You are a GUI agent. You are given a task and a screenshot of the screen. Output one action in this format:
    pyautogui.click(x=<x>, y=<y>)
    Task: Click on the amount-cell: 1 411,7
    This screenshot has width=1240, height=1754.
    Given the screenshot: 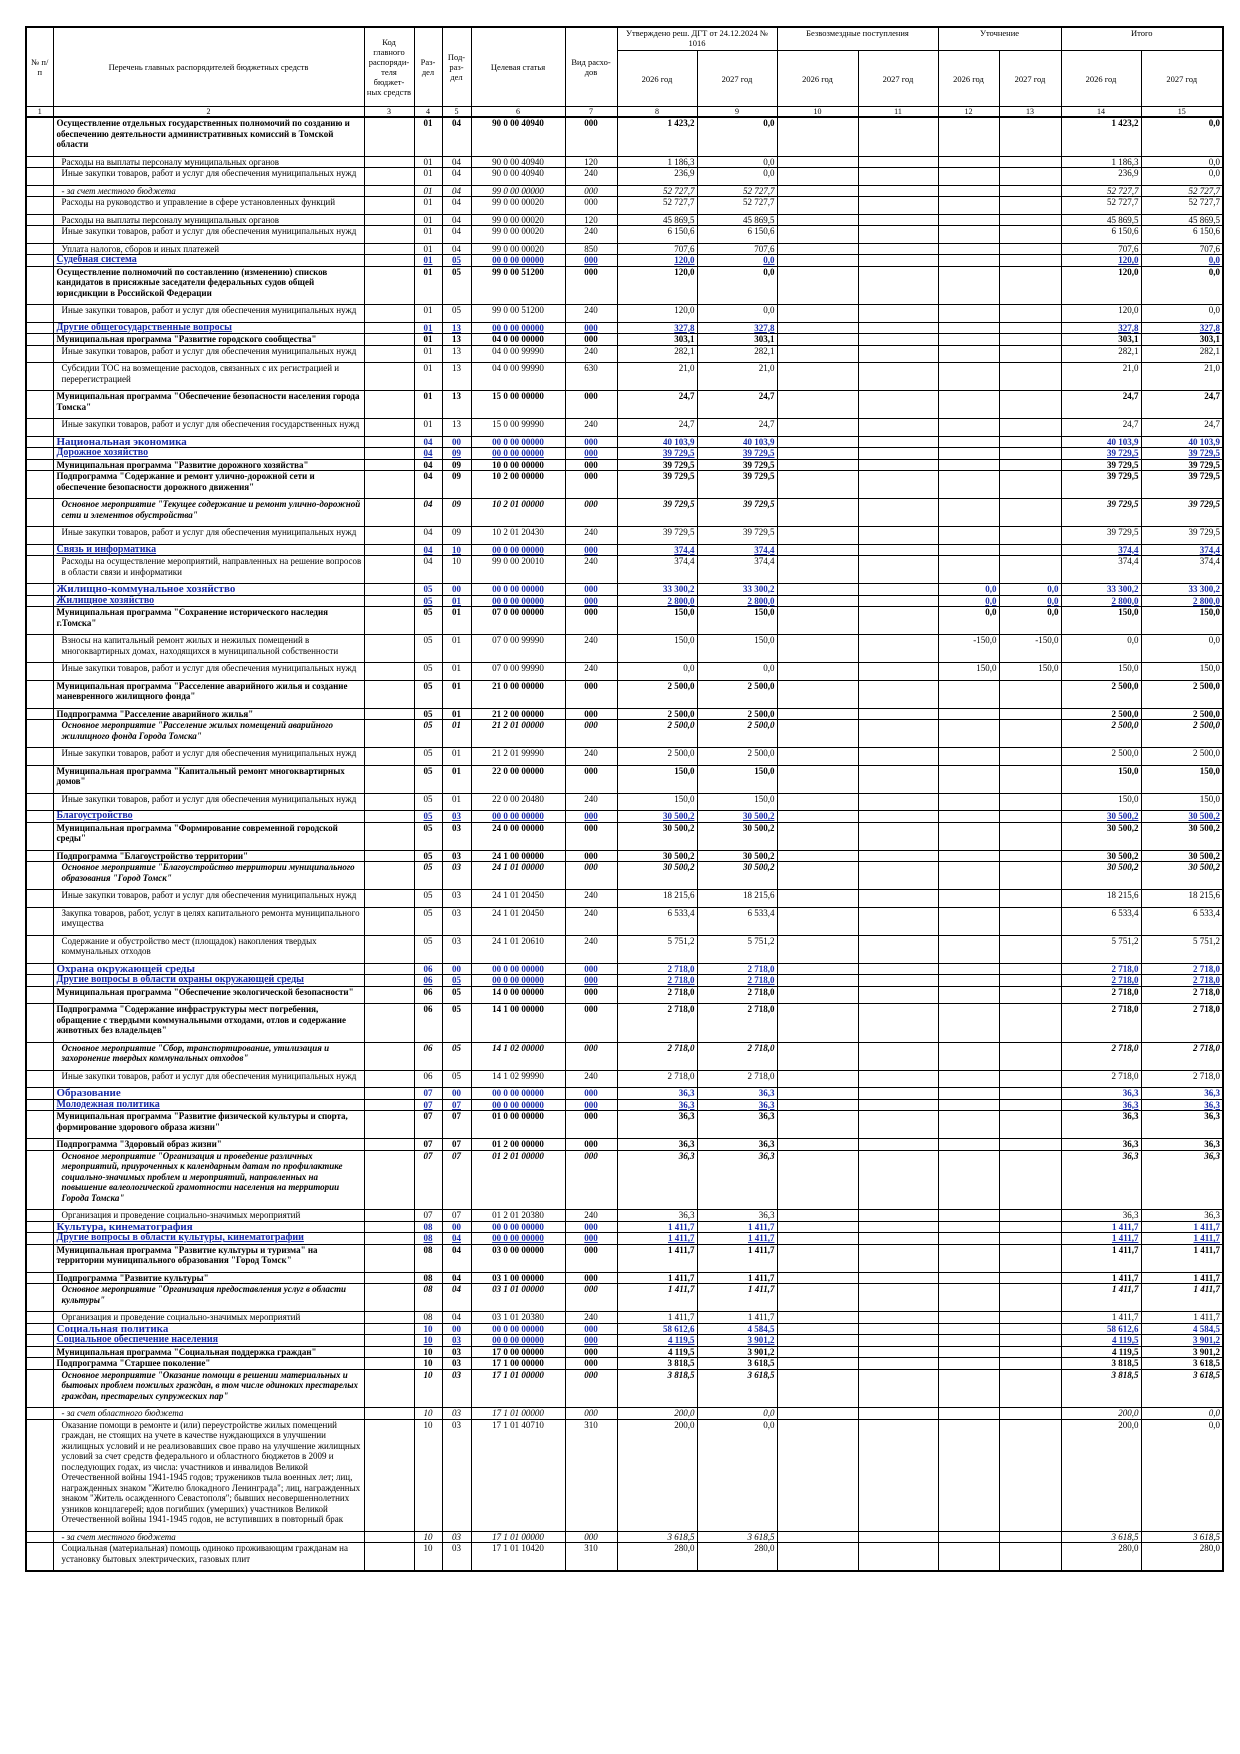 What is the action you would take?
    pyautogui.click(x=1101, y=1226)
    